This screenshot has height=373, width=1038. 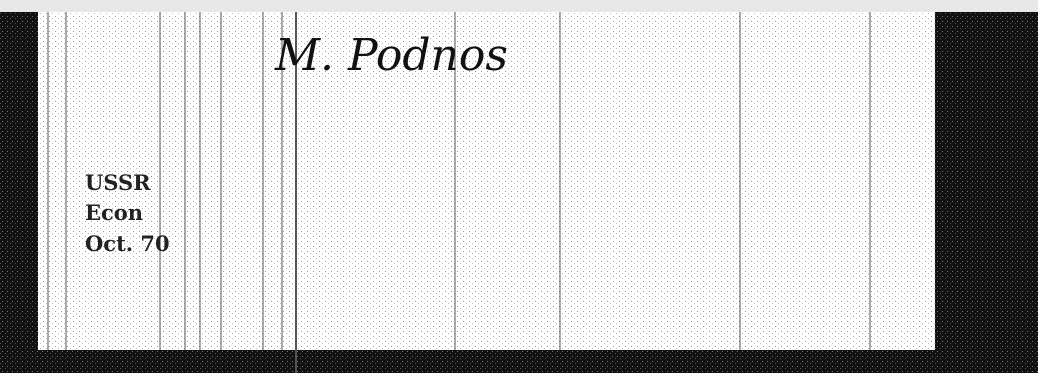 What do you see at coordinates (519, 361) in the screenshot?
I see `bottom-edge` at bounding box center [519, 361].